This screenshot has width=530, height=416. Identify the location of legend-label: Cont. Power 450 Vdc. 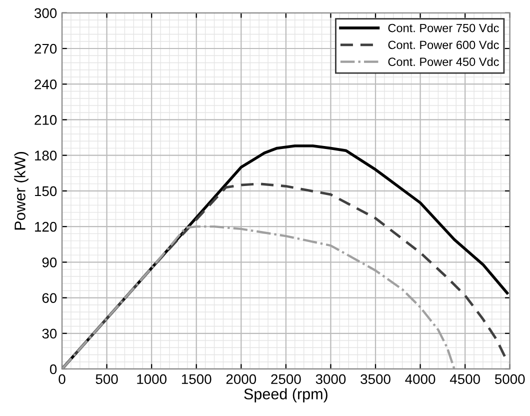
(443, 61).